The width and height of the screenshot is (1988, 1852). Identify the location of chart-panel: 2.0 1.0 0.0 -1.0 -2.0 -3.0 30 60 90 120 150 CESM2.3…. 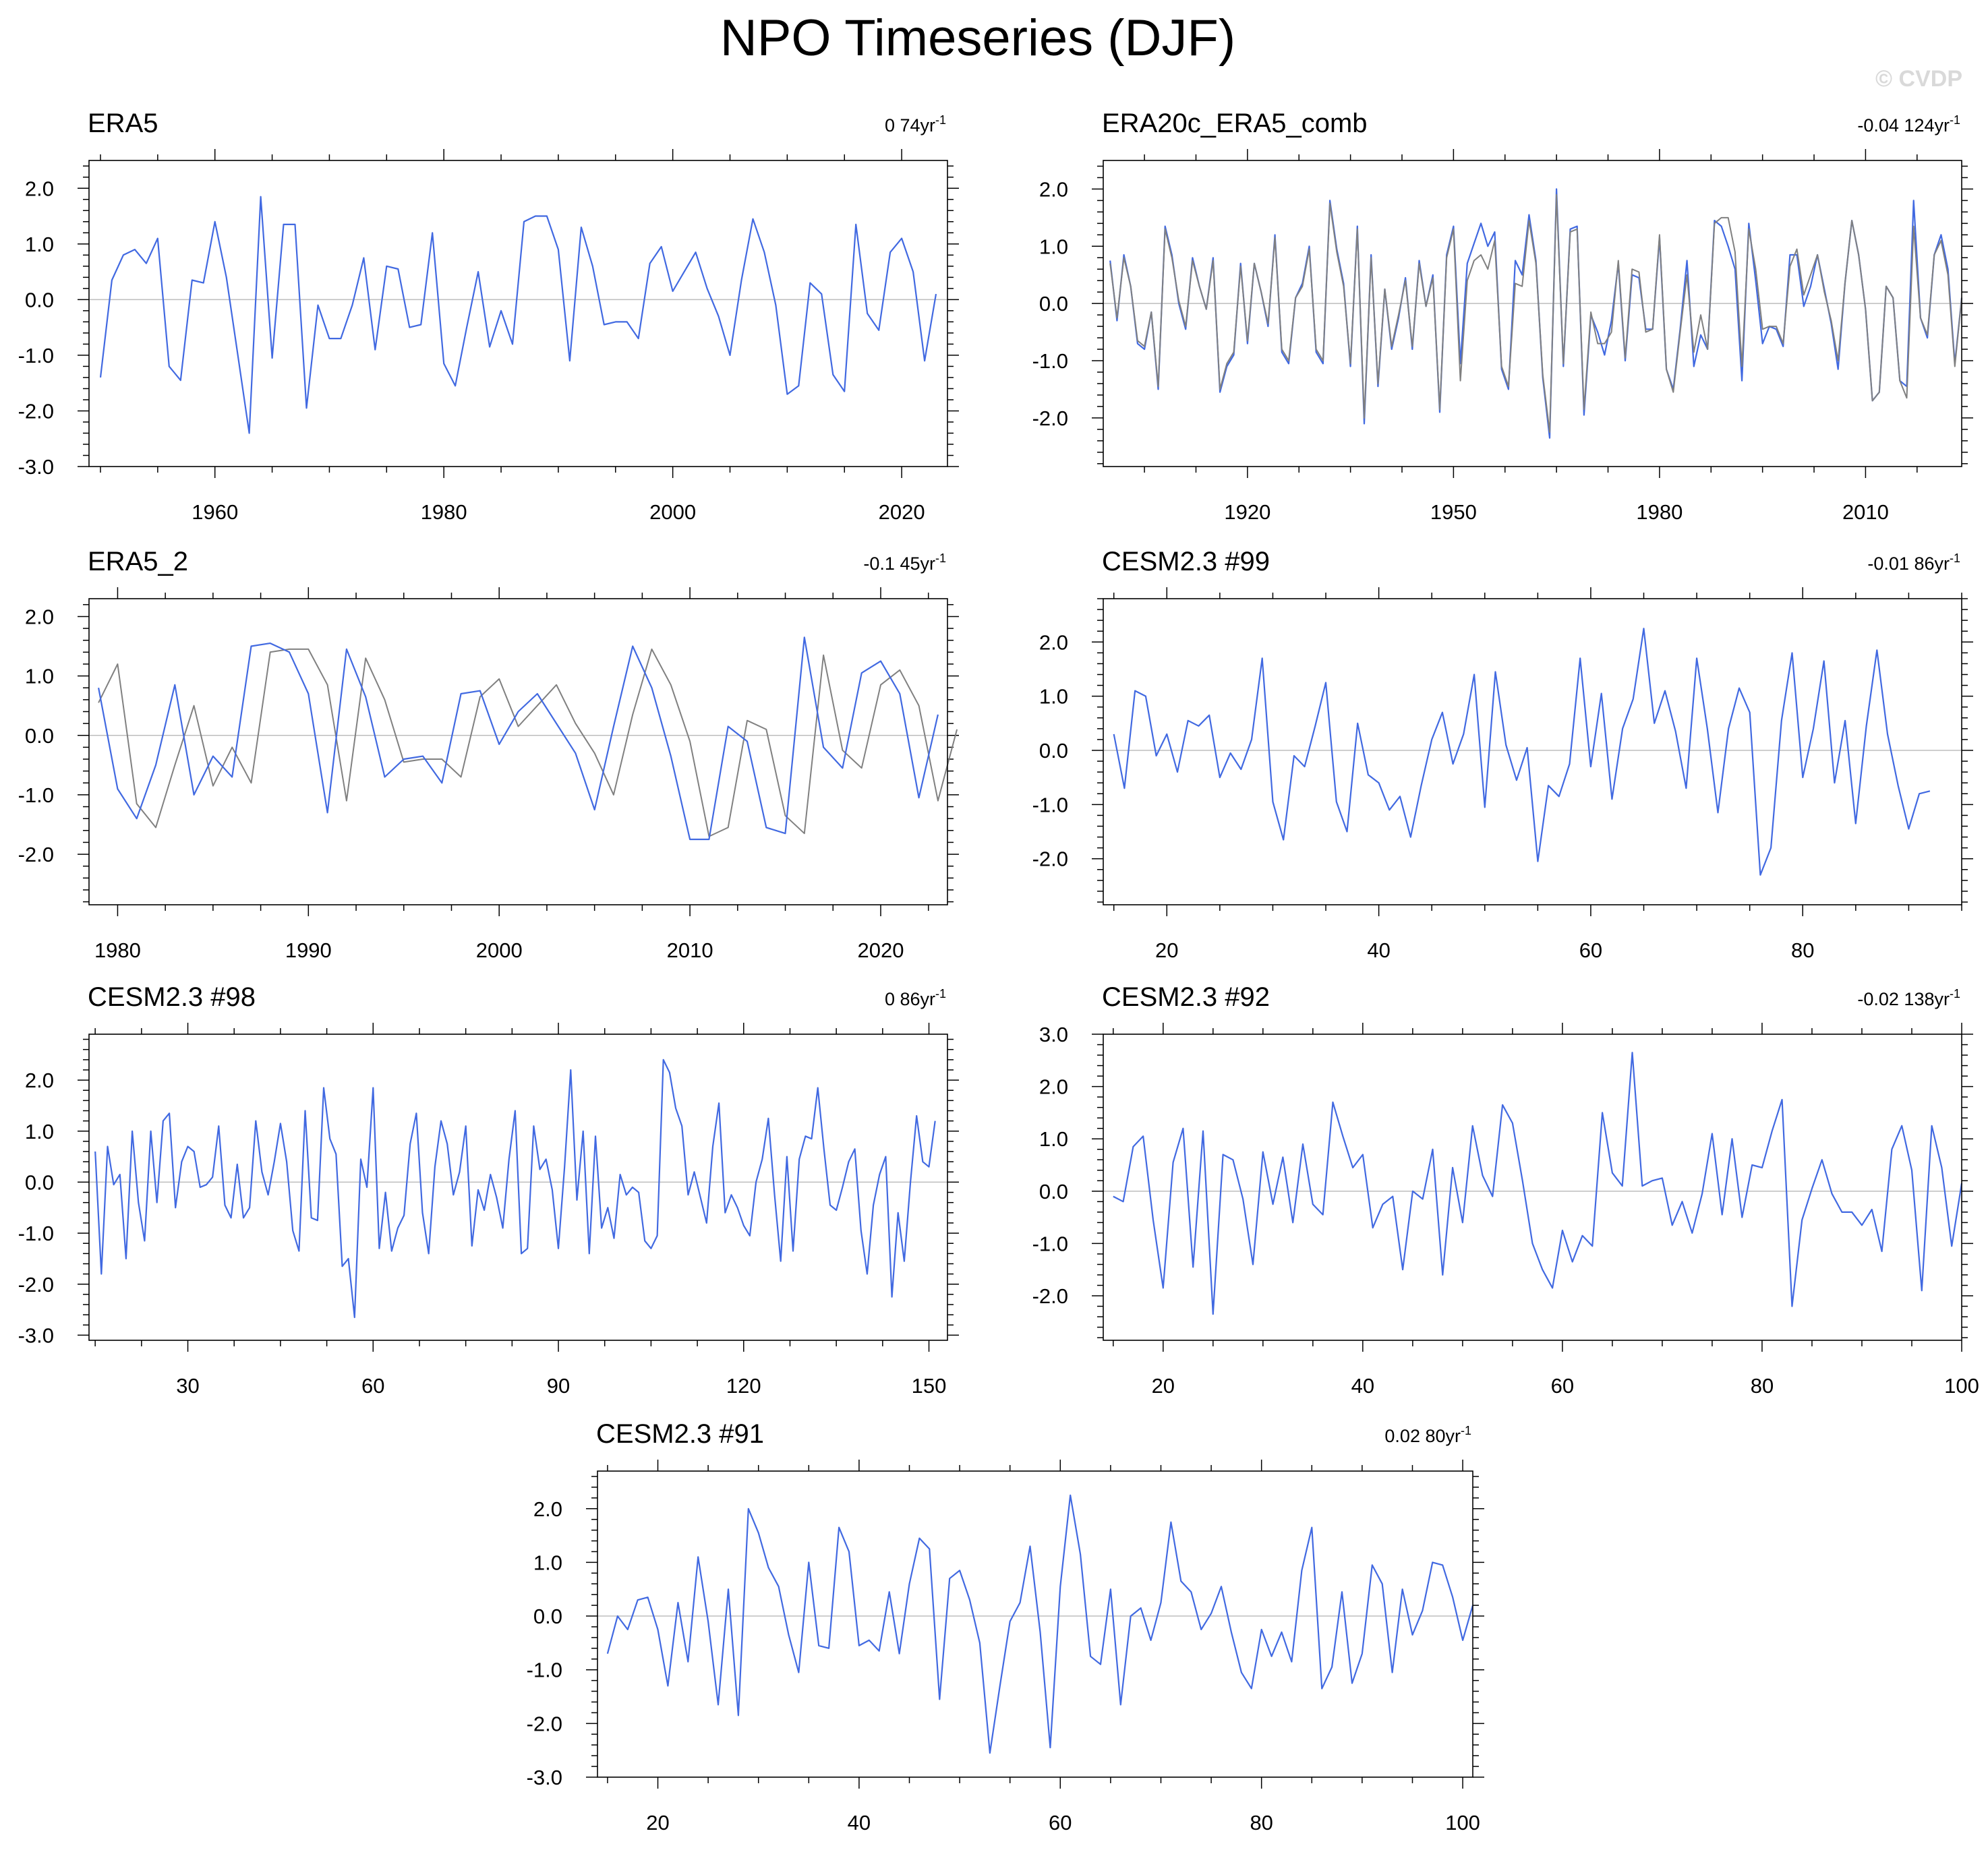
(488, 1190).